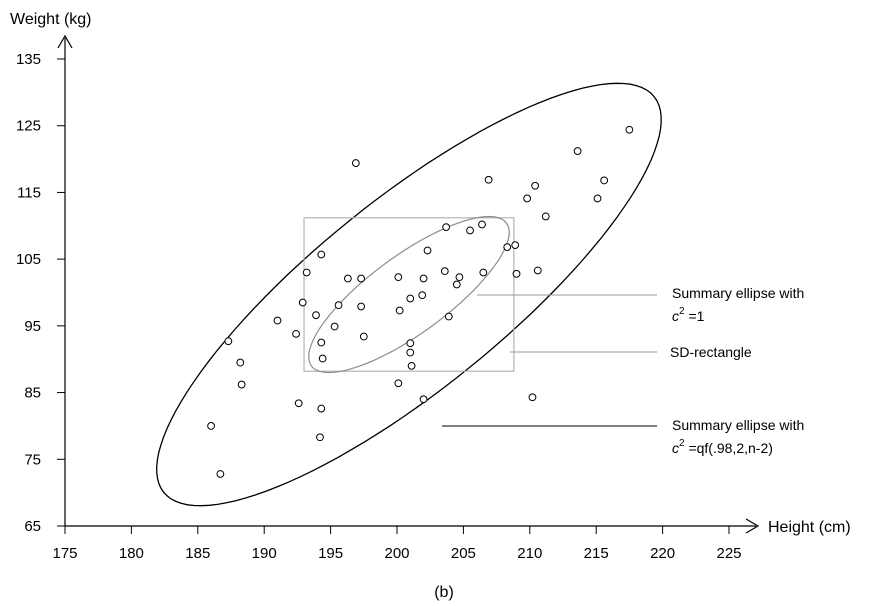 This screenshot has width=870, height=606. Describe the element at coordinates (695, 316) in the screenshot. I see `annotation-c1-rest: =1` at that location.